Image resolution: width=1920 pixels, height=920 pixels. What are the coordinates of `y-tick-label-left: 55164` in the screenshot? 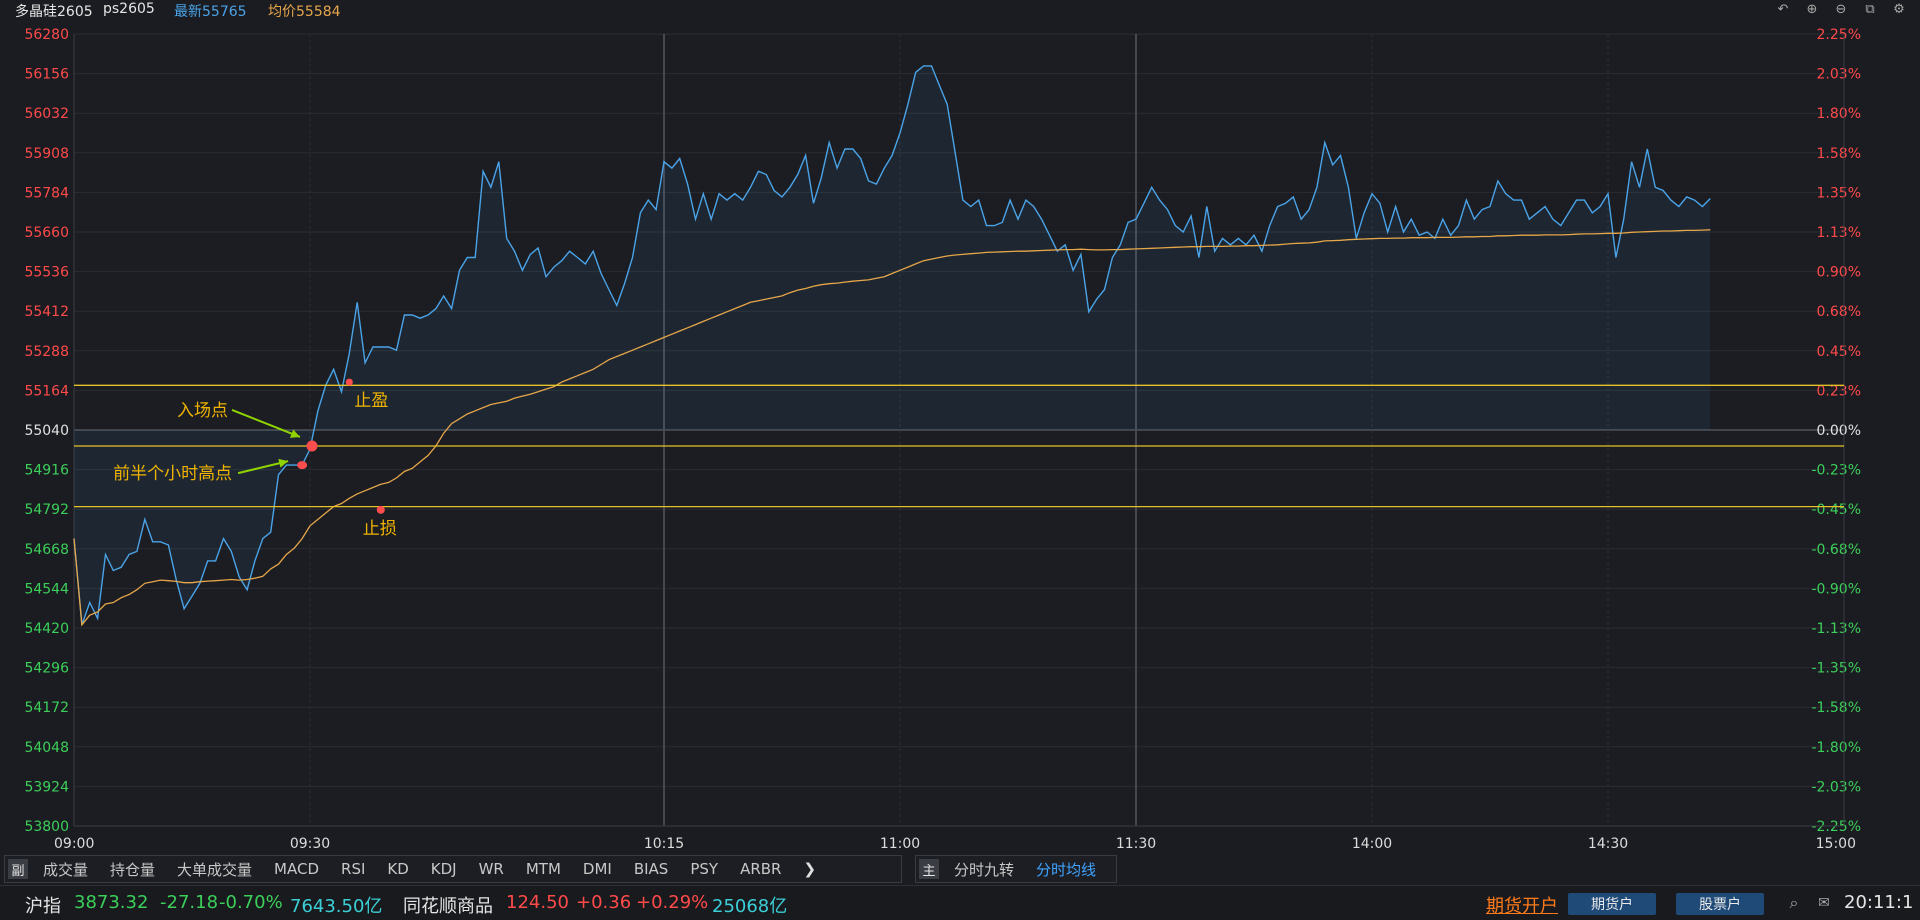 It's located at (46, 391).